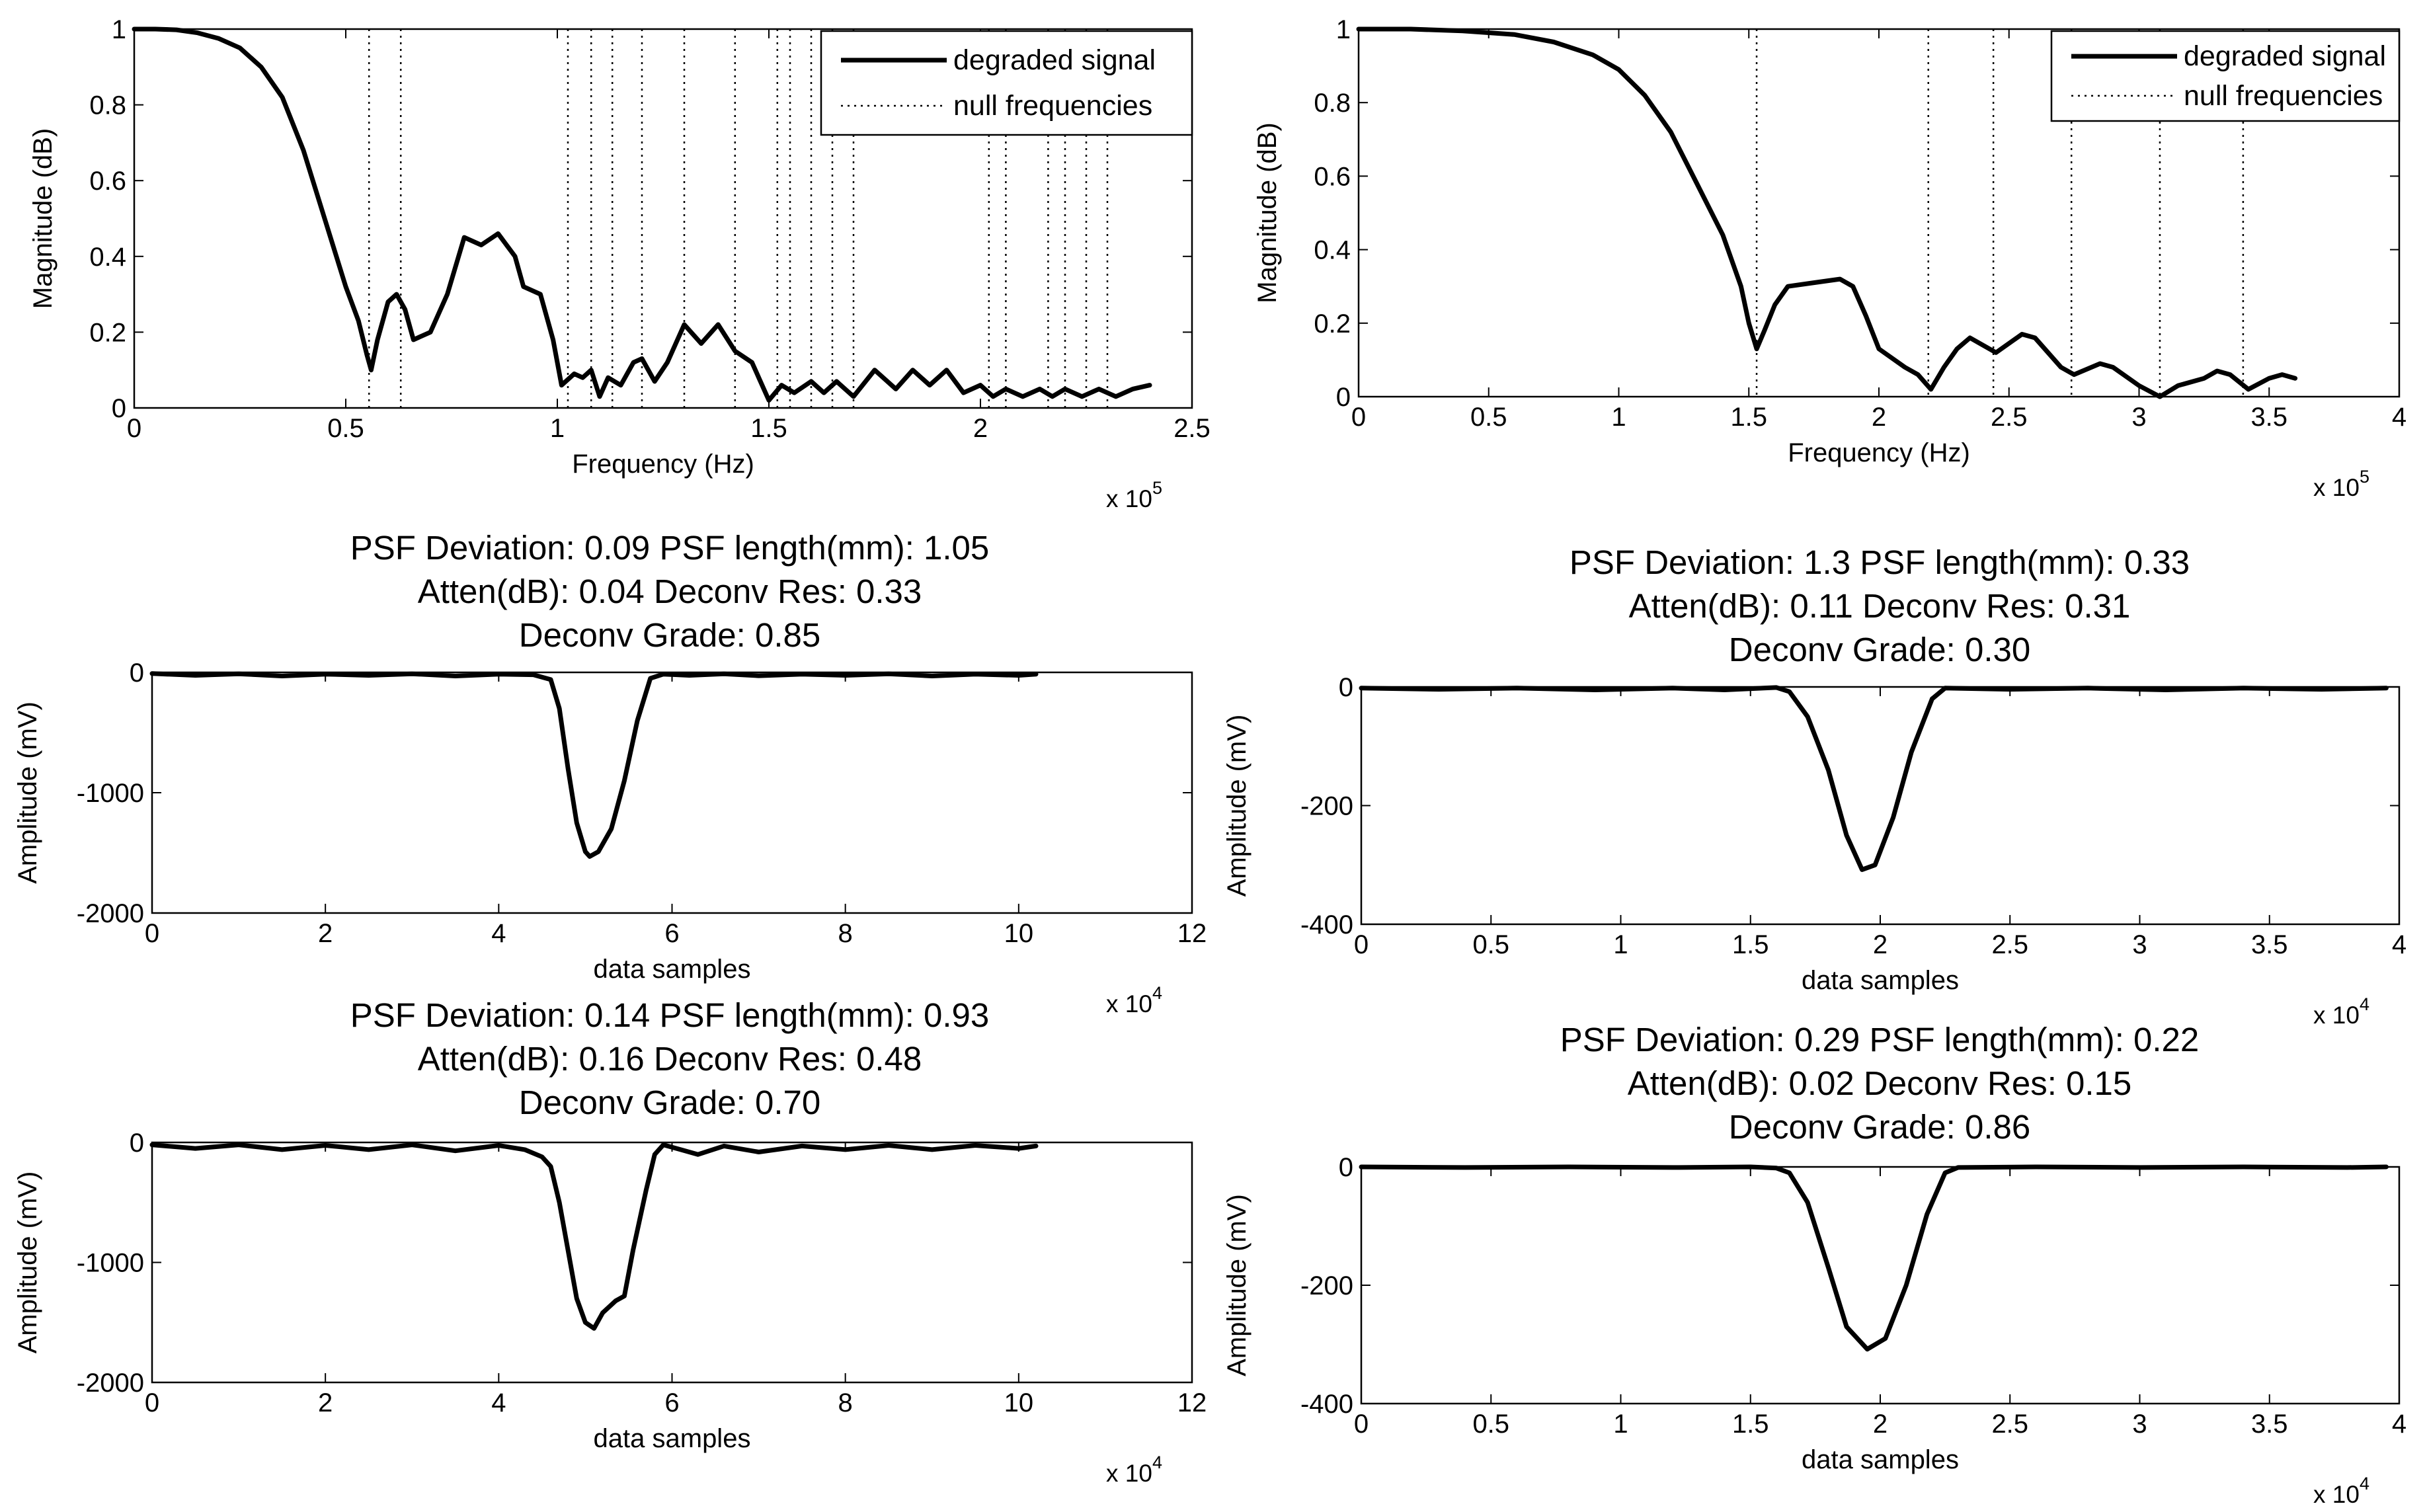 This screenshot has width=2425, height=1512. I want to click on y-tick-label: 1, so click(119, 30).